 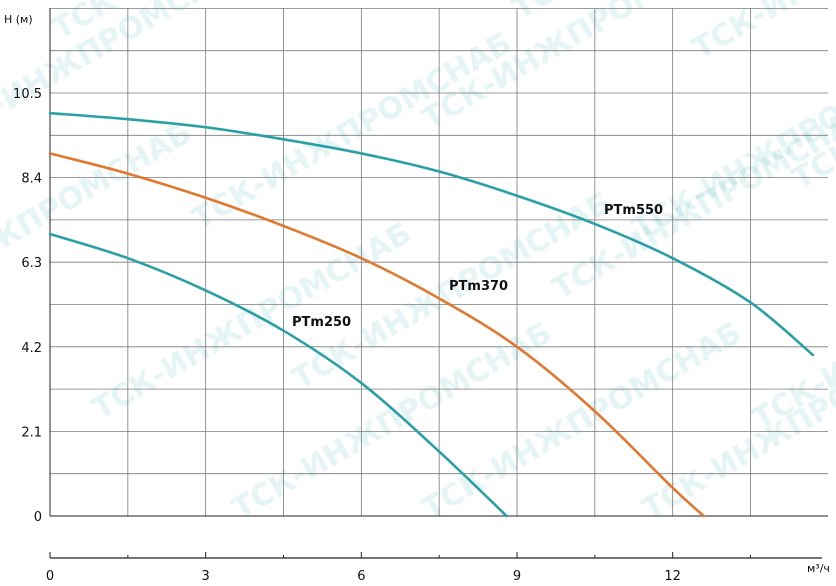 I want to click on series-label-ptm550: PTm550, so click(x=633, y=210).